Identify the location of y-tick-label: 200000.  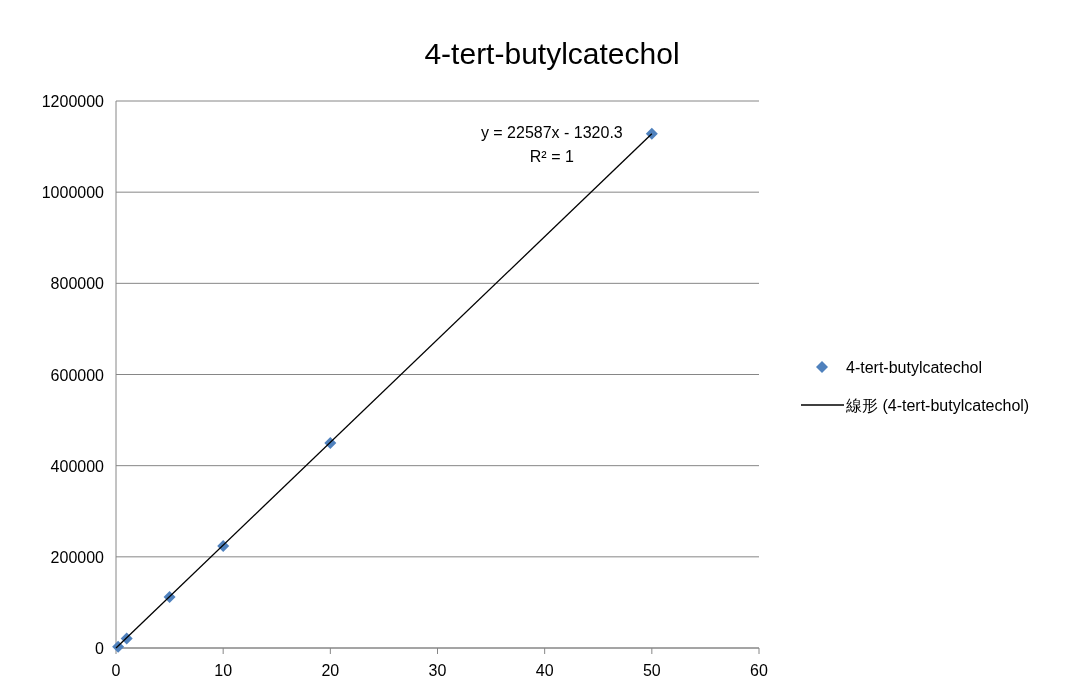
(77, 557).